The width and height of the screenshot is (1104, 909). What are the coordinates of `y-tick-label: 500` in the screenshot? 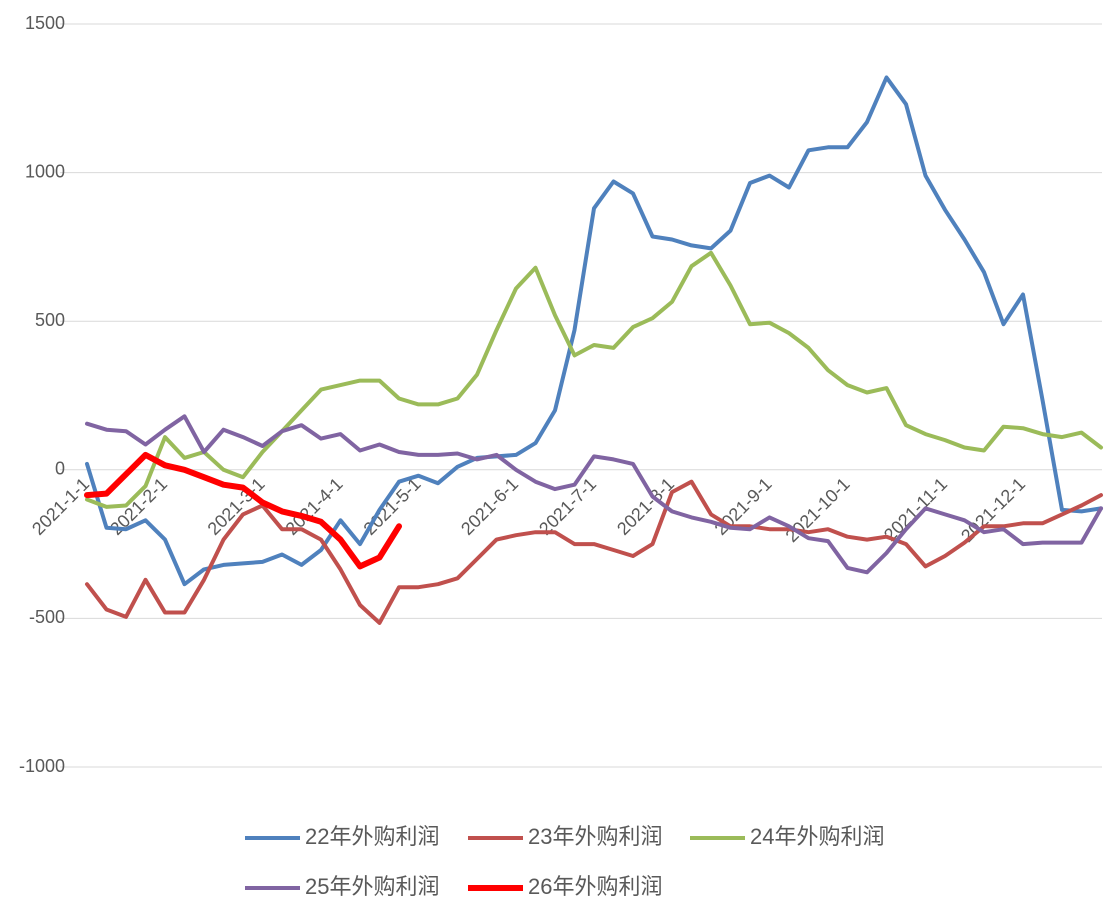 It's located at (50, 320).